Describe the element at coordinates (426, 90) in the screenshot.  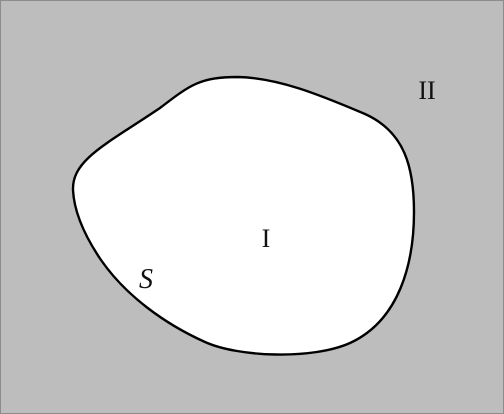
I see `region-ii-label: II` at that location.